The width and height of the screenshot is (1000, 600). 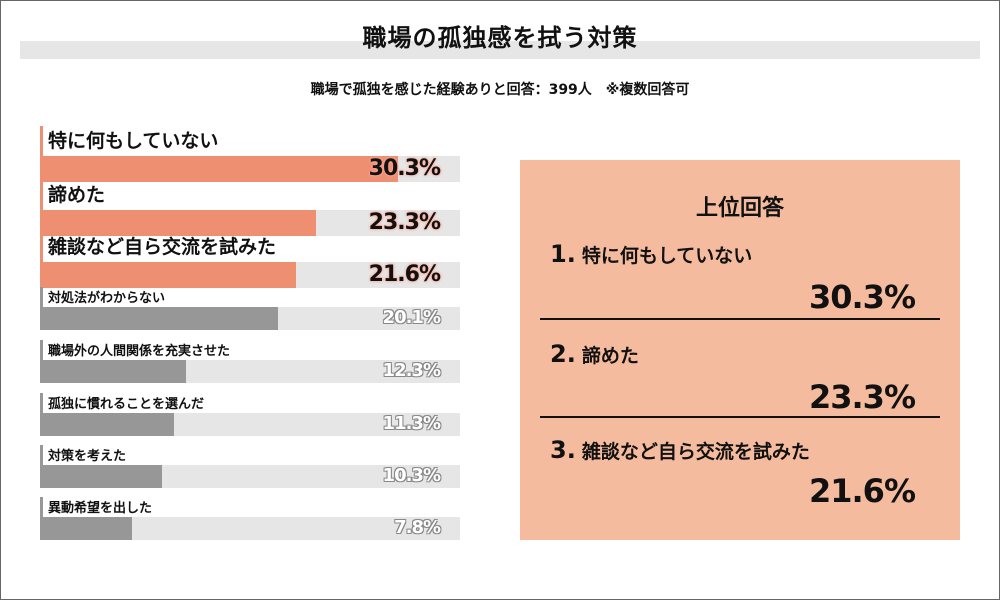 I want to click on category-label: 対策を考えた, so click(x=87, y=456).